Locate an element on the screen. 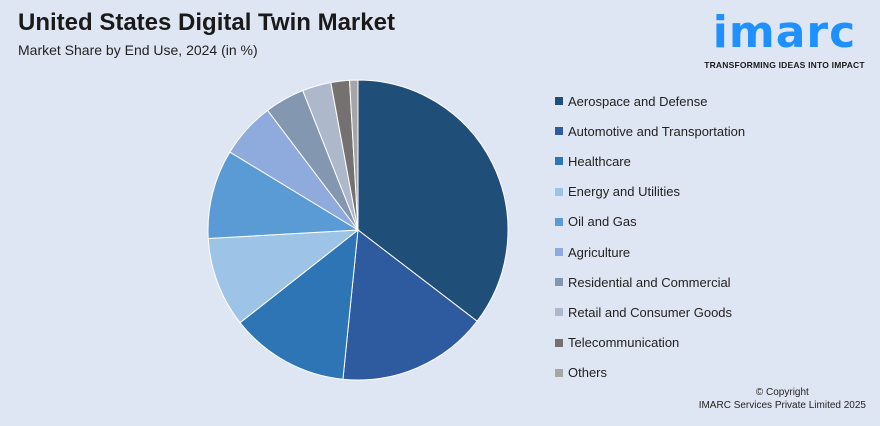 The width and height of the screenshot is (880, 426). legend-item-retail-and-consumer-goods: Retail and Consumer Goods is located at coordinates (650, 312).